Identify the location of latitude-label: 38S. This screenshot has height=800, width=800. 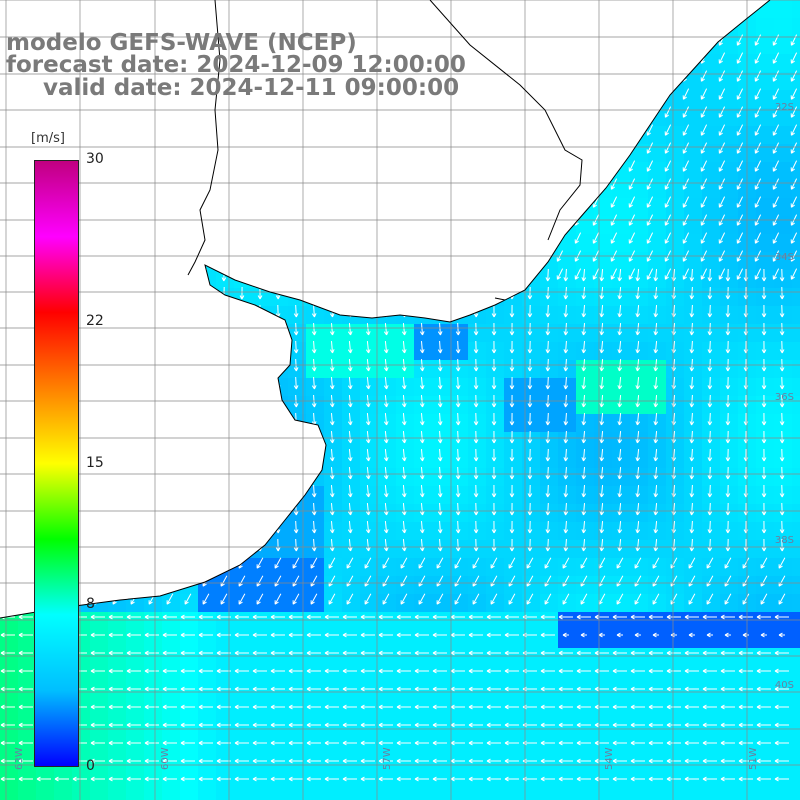
(784, 540).